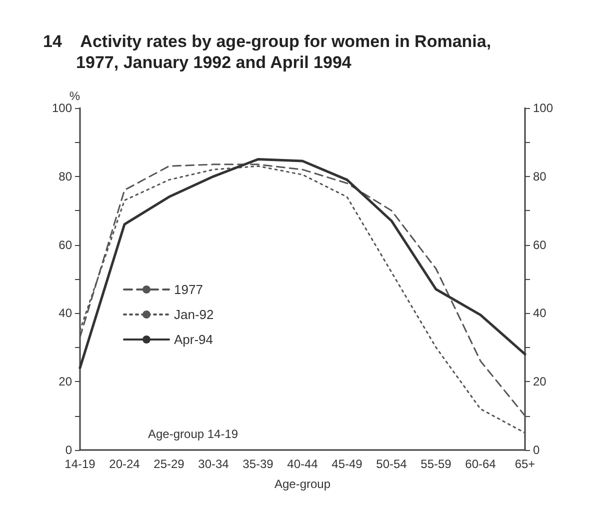  I want to click on x-tick-label: 40-44, so click(302, 464).